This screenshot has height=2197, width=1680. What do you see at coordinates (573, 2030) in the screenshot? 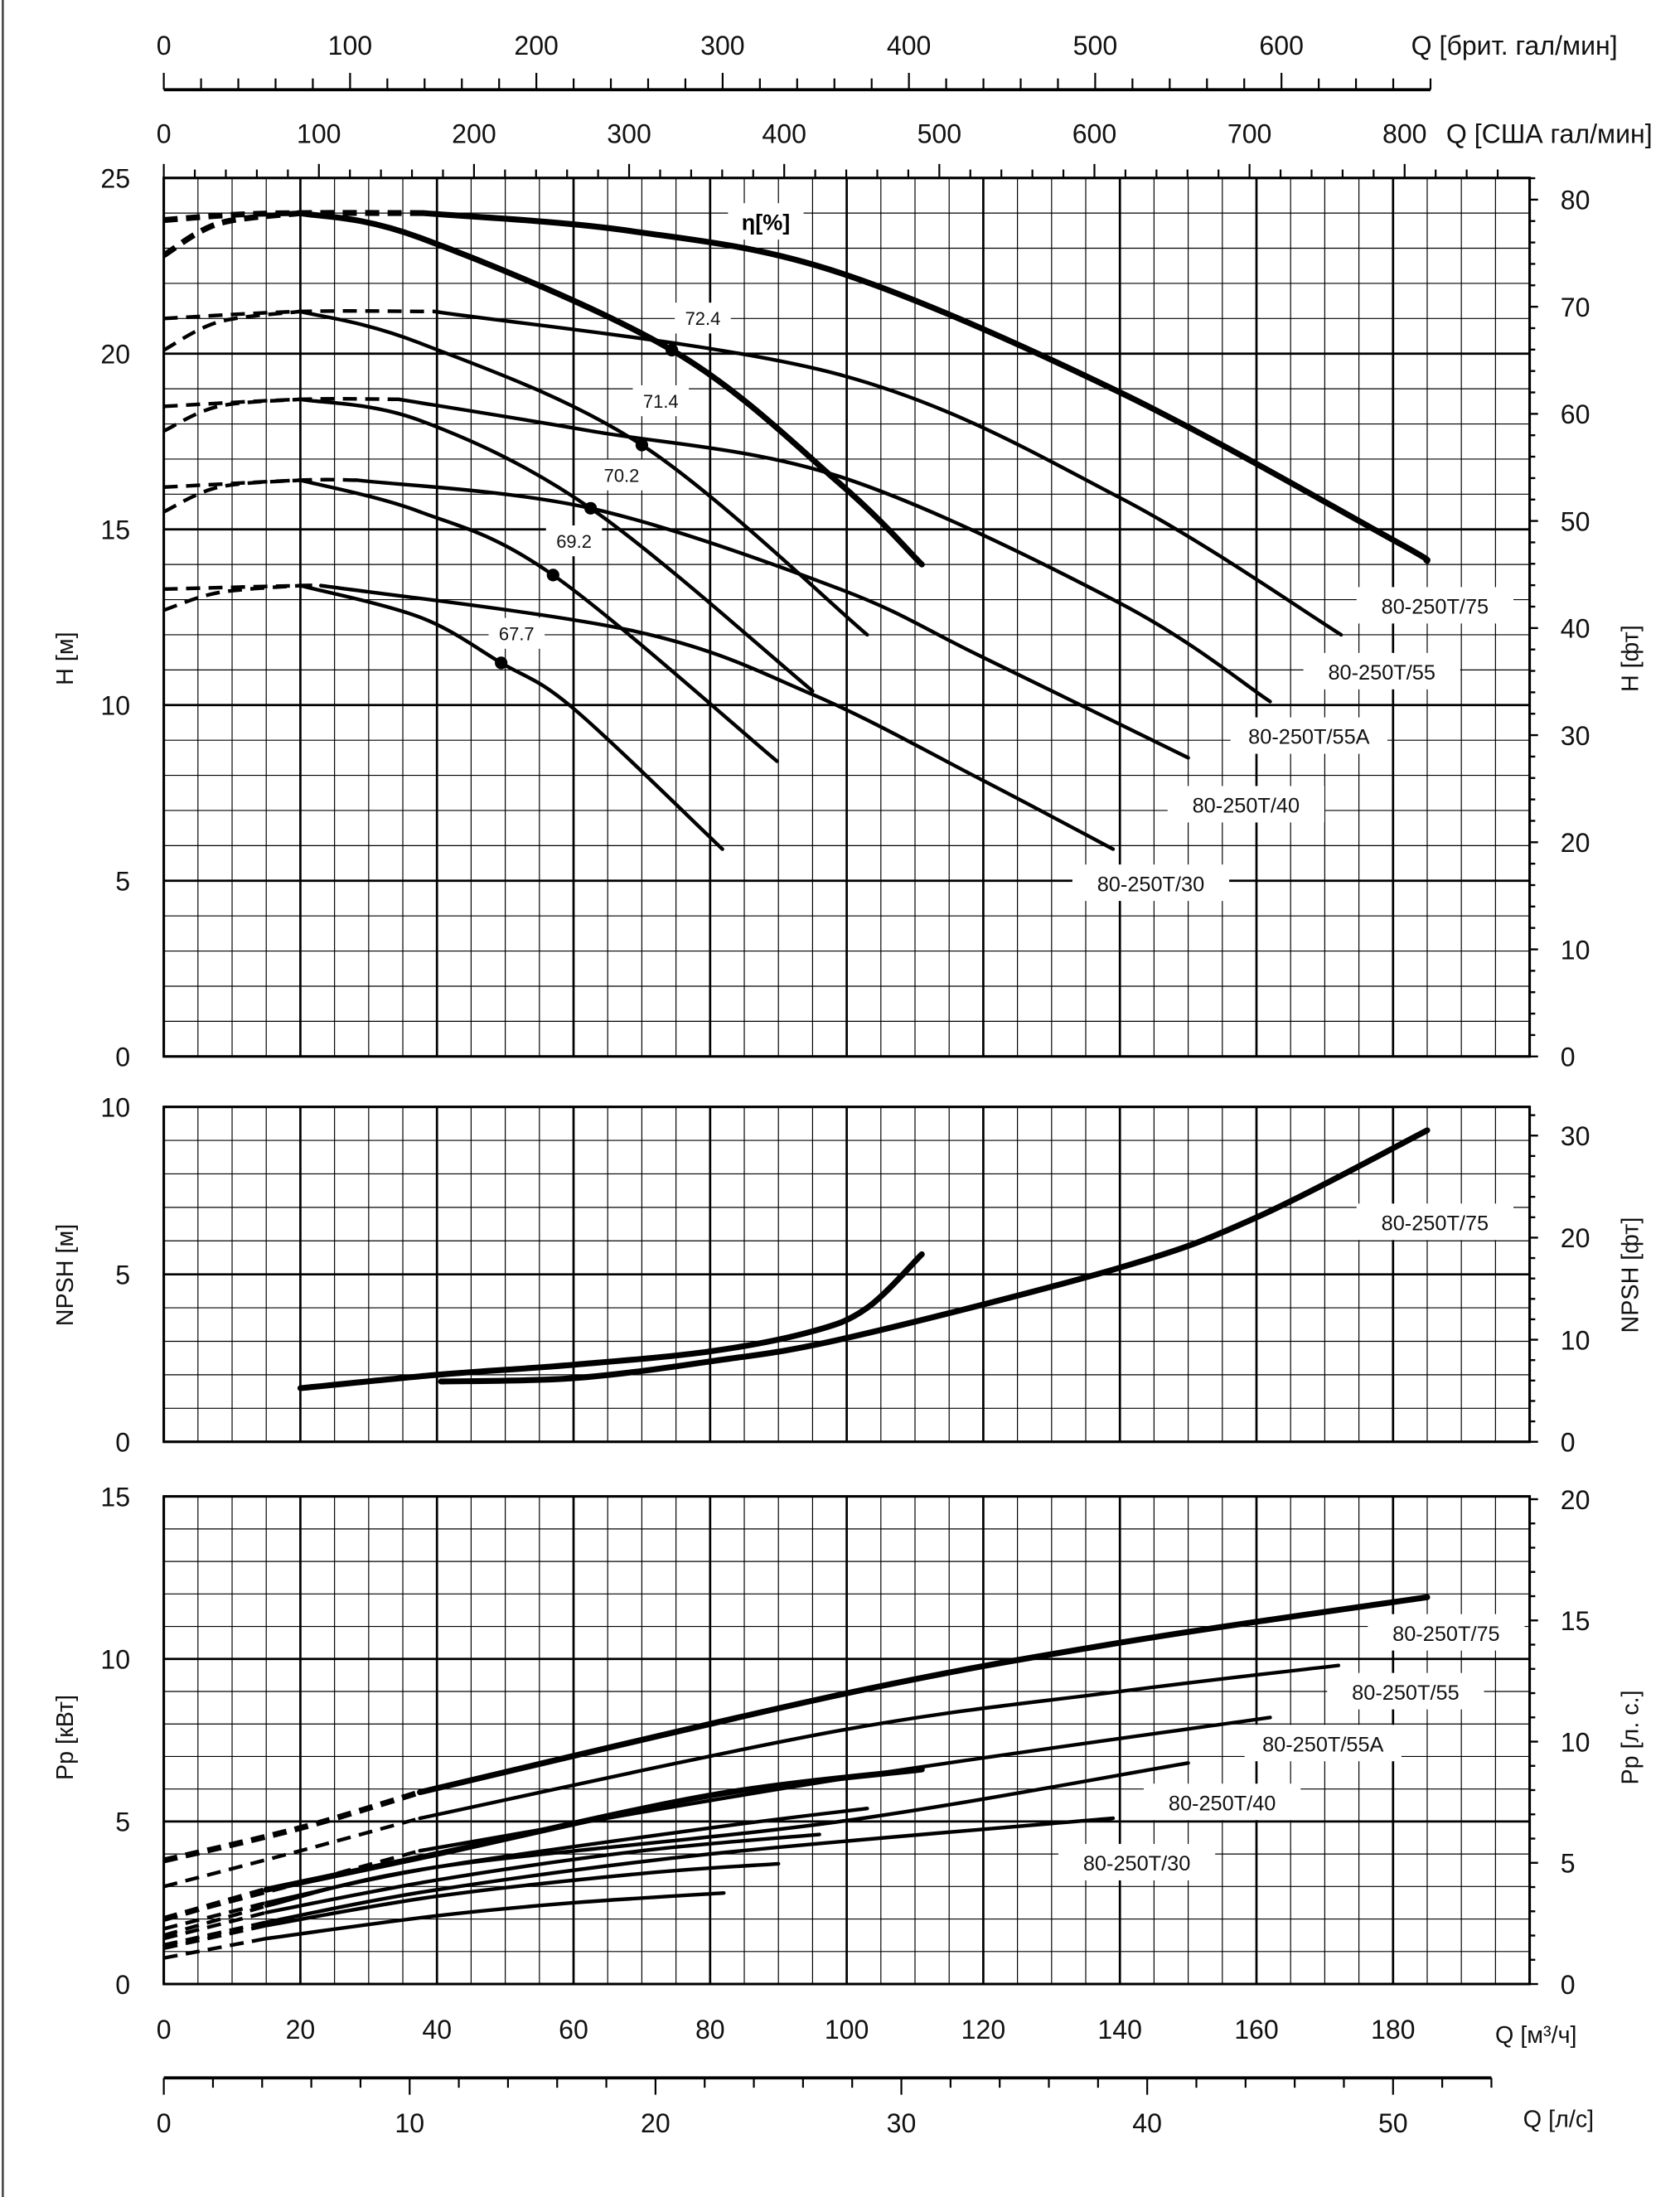
I see `m3h-tick-label: 60` at bounding box center [573, 2030].